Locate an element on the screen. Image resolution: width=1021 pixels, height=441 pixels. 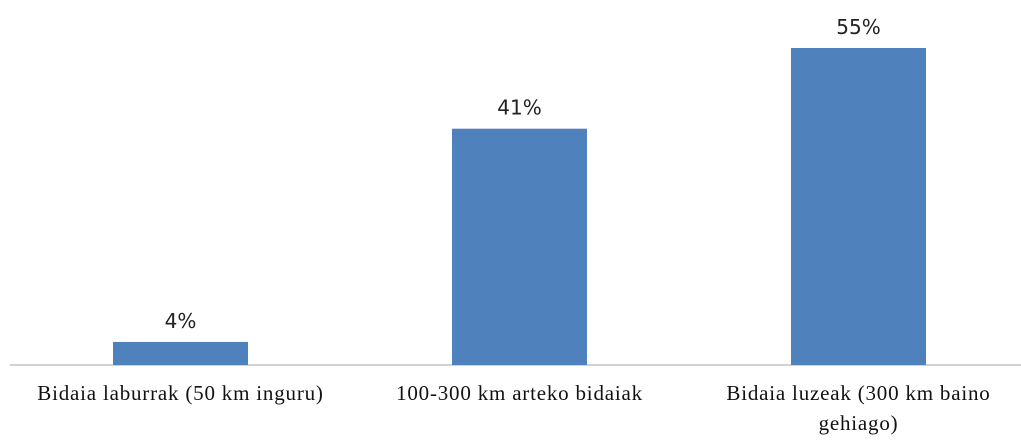
value-label: 55% is located at coordinates (858, 27).